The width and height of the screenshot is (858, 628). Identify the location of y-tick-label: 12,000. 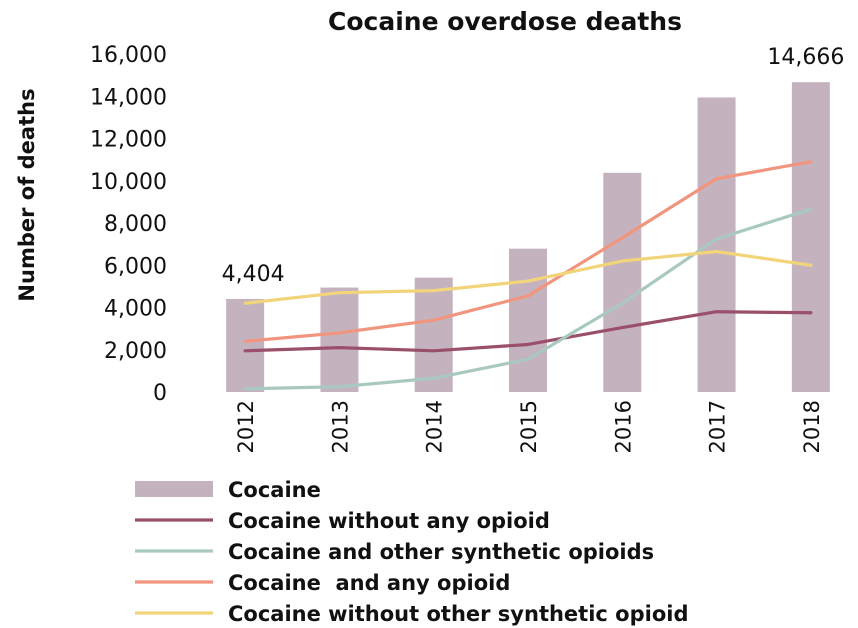
(128, 140).